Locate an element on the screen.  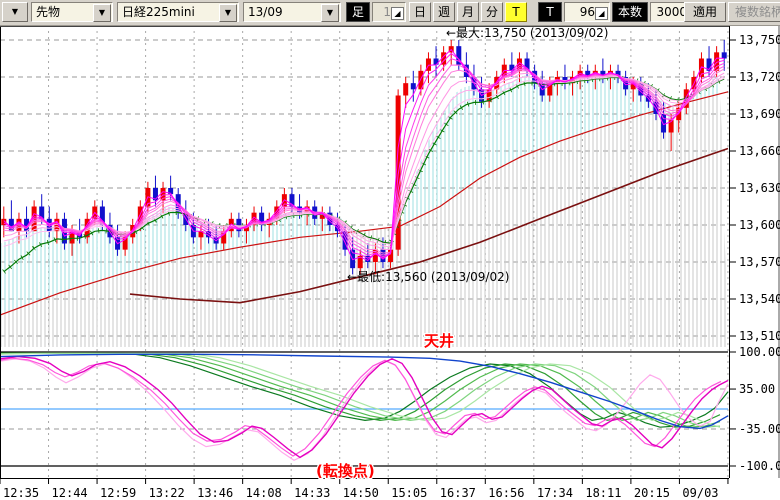
svg-text: 09/03 is located at coordinates (700, 493).